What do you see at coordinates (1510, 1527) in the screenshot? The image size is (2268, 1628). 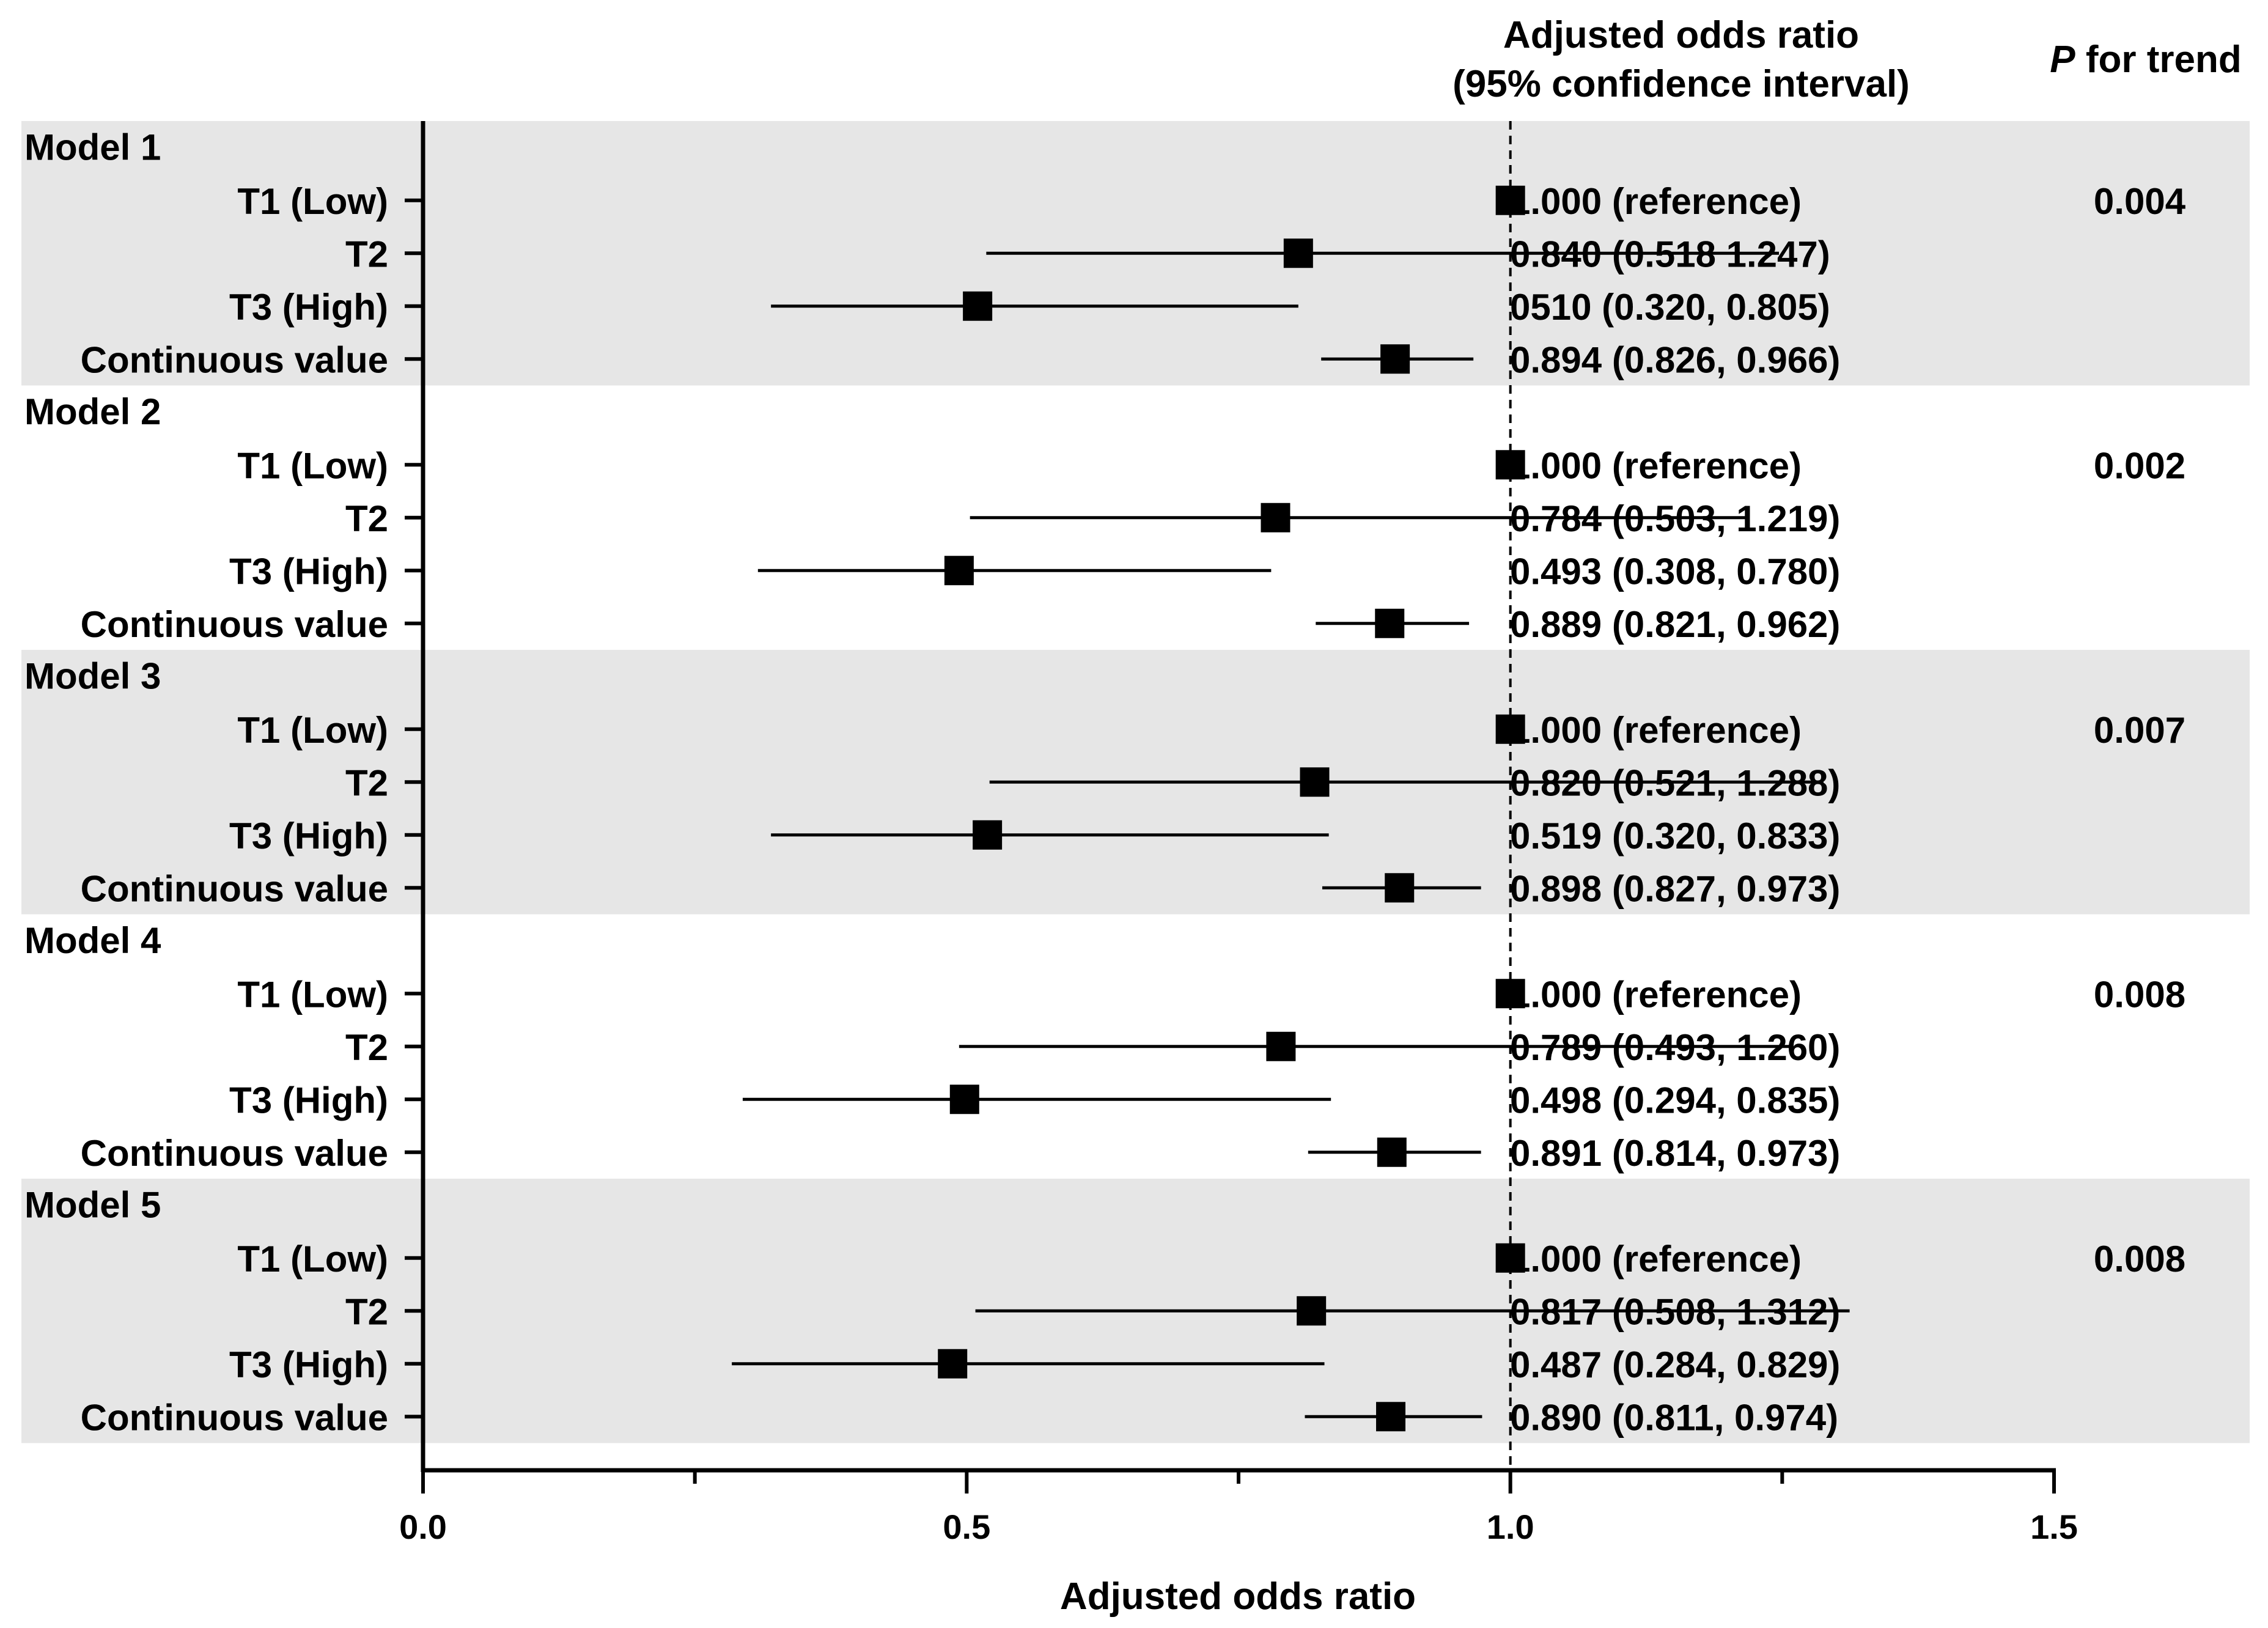 I see `x-tick-label: 1.0` at bounding box center [1510, 1527].